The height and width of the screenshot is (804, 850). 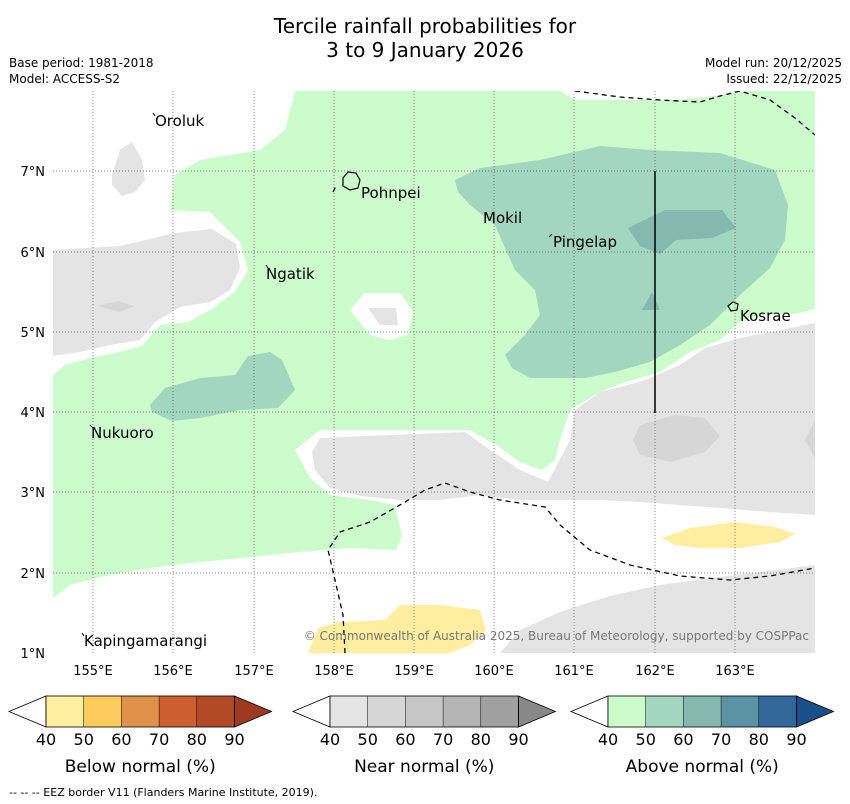 What do you see at coordinates (83, 634) in the screenshot?
I see `kapingamarangi-marker` at bounding box center [83, 634].